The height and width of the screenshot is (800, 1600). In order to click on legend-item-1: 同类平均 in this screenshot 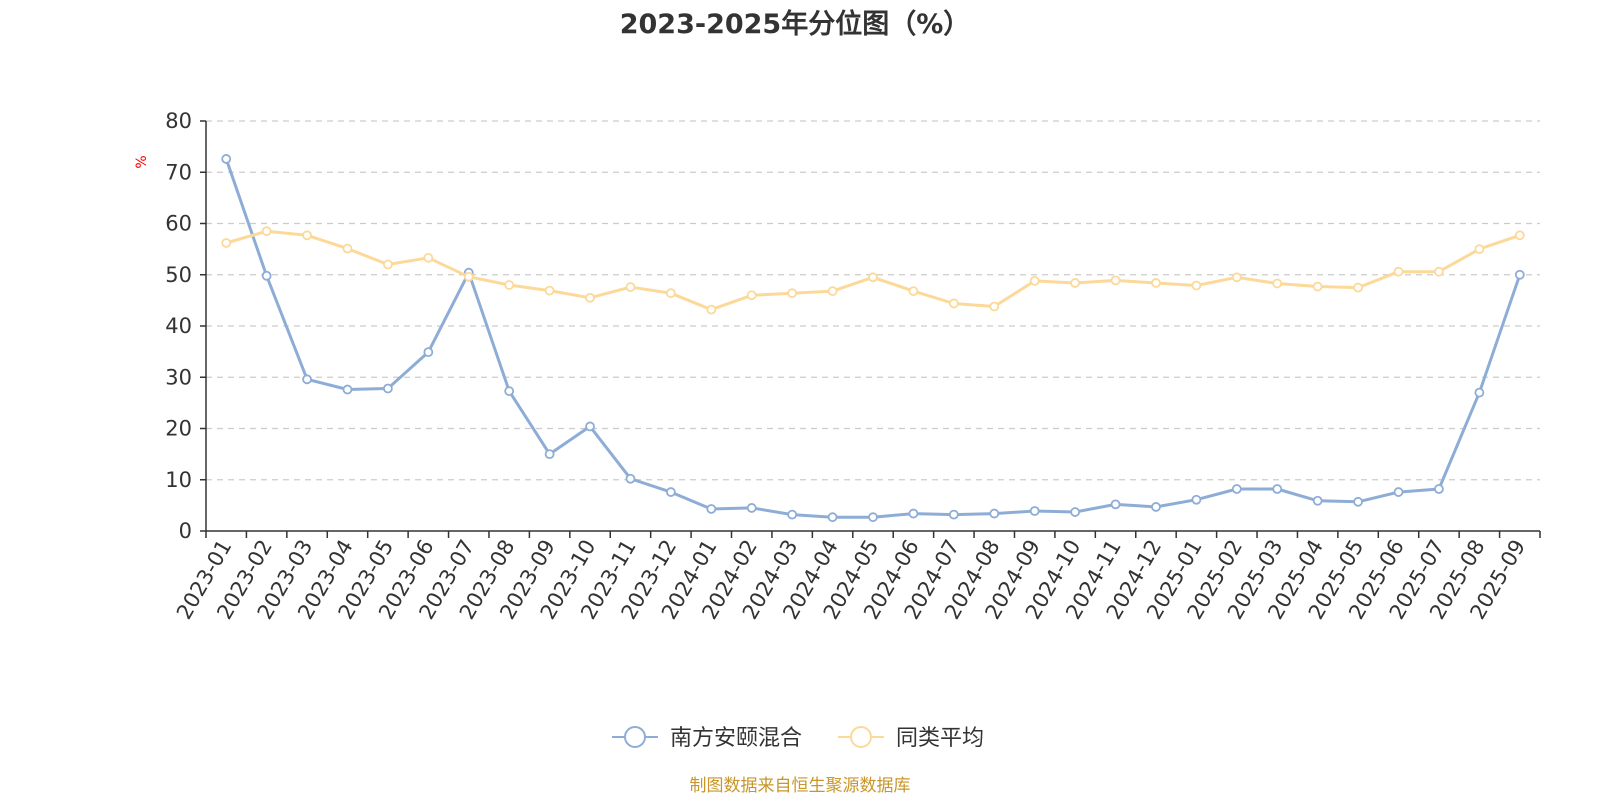, I will do `click(911, 738)`.